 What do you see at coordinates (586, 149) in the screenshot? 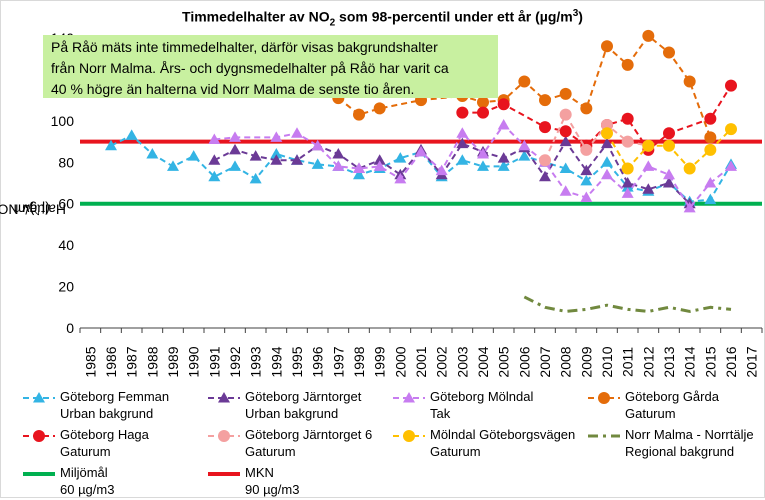
I see `data-point-g-teborg-j-rntorget-6-2009` at bounding box center [586, 149].